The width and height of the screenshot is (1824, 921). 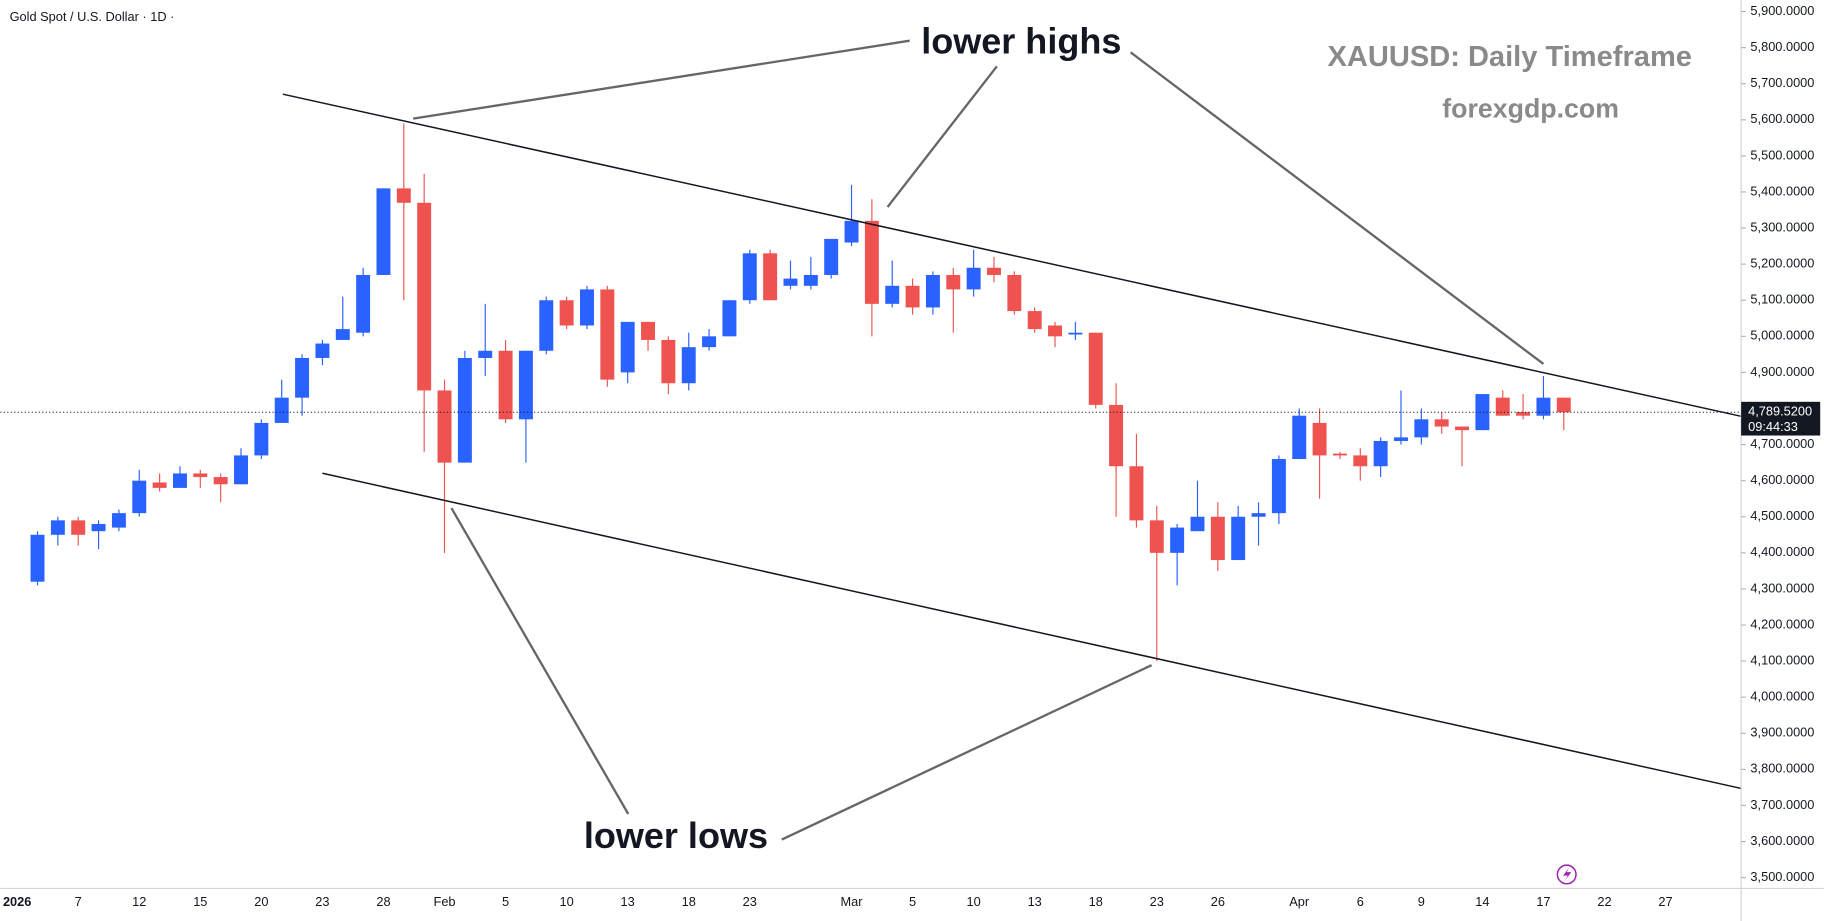 What do you see at coordinates (92, 16) in the screenshot?
I see `chart-title: Gold Spot / U.S. Dollar · 1D ·` at bounding box center [92, 16].